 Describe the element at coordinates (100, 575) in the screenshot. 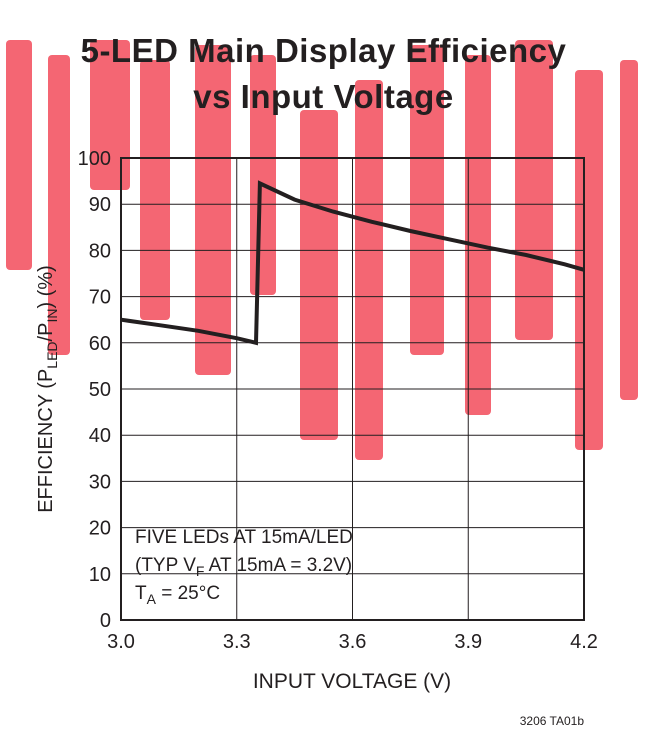

I see `y-tick-label: 10` at that location.